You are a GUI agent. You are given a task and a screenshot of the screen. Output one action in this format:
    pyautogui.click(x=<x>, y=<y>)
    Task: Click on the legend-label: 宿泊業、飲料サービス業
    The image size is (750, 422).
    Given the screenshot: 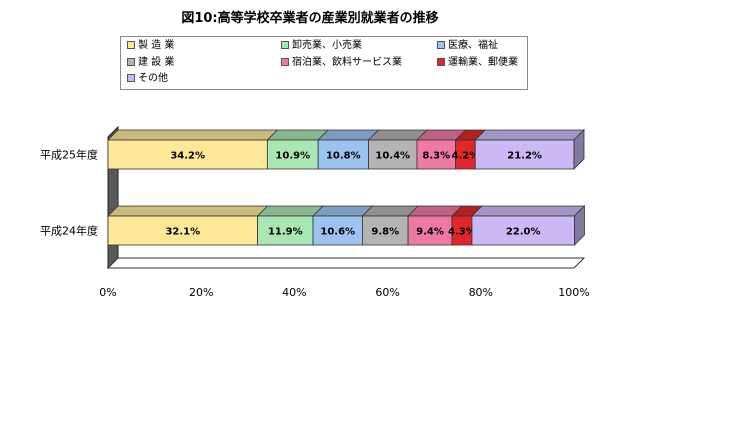 What is the action you would take?
    pyautogui.click(x=347, y=62)
    